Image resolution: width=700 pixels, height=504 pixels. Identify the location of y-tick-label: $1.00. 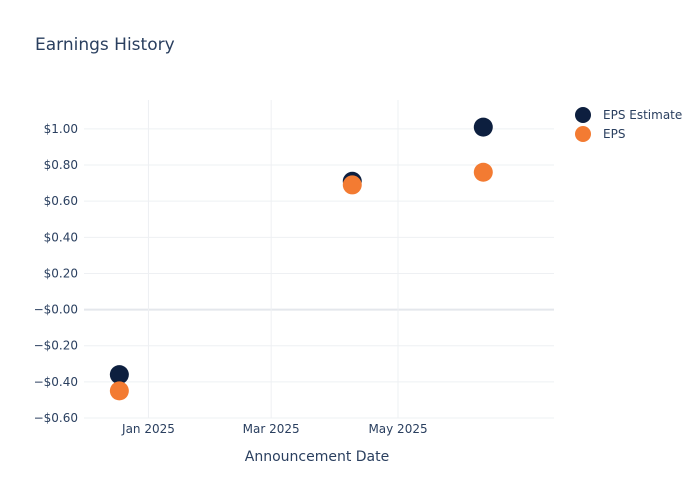
(61, 129).